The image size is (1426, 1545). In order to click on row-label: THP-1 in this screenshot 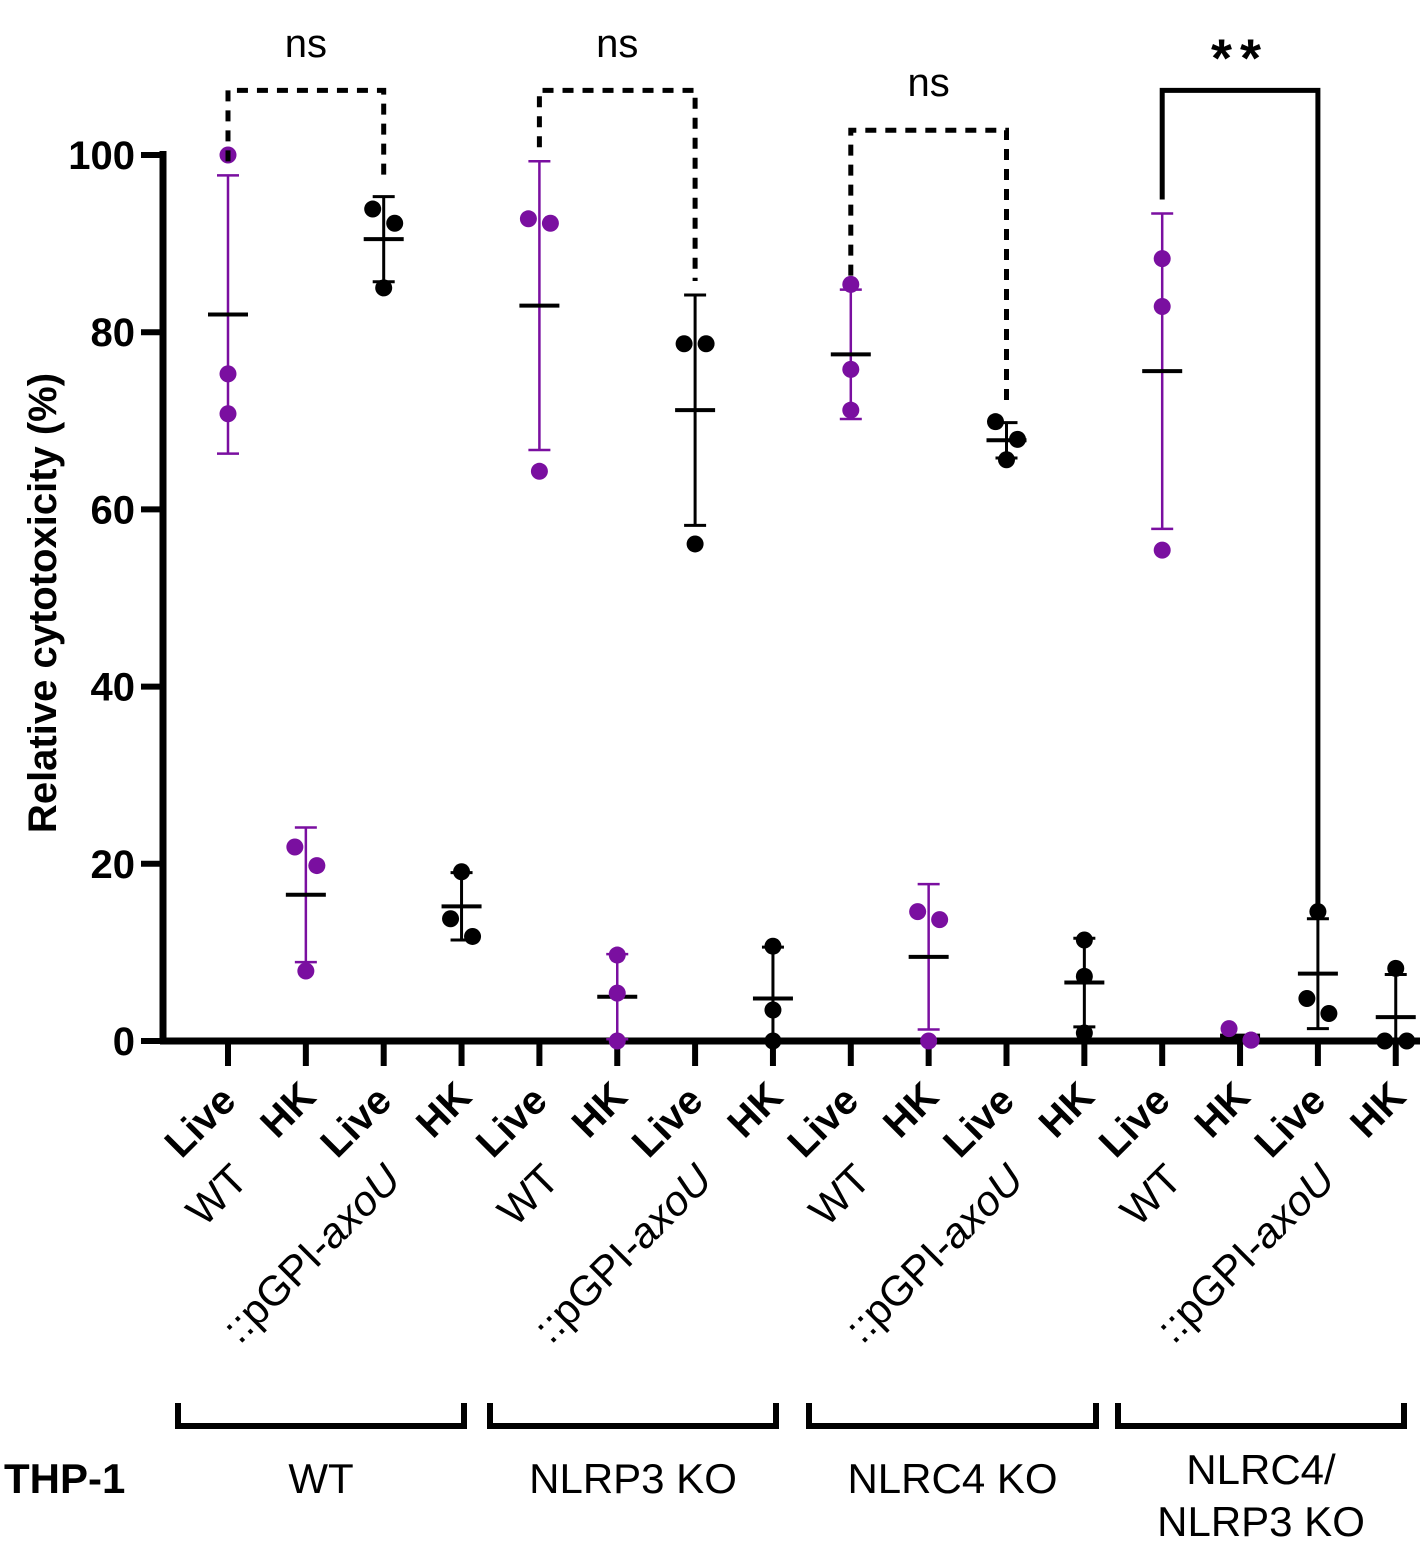, I will do `click(64, 1478)`.